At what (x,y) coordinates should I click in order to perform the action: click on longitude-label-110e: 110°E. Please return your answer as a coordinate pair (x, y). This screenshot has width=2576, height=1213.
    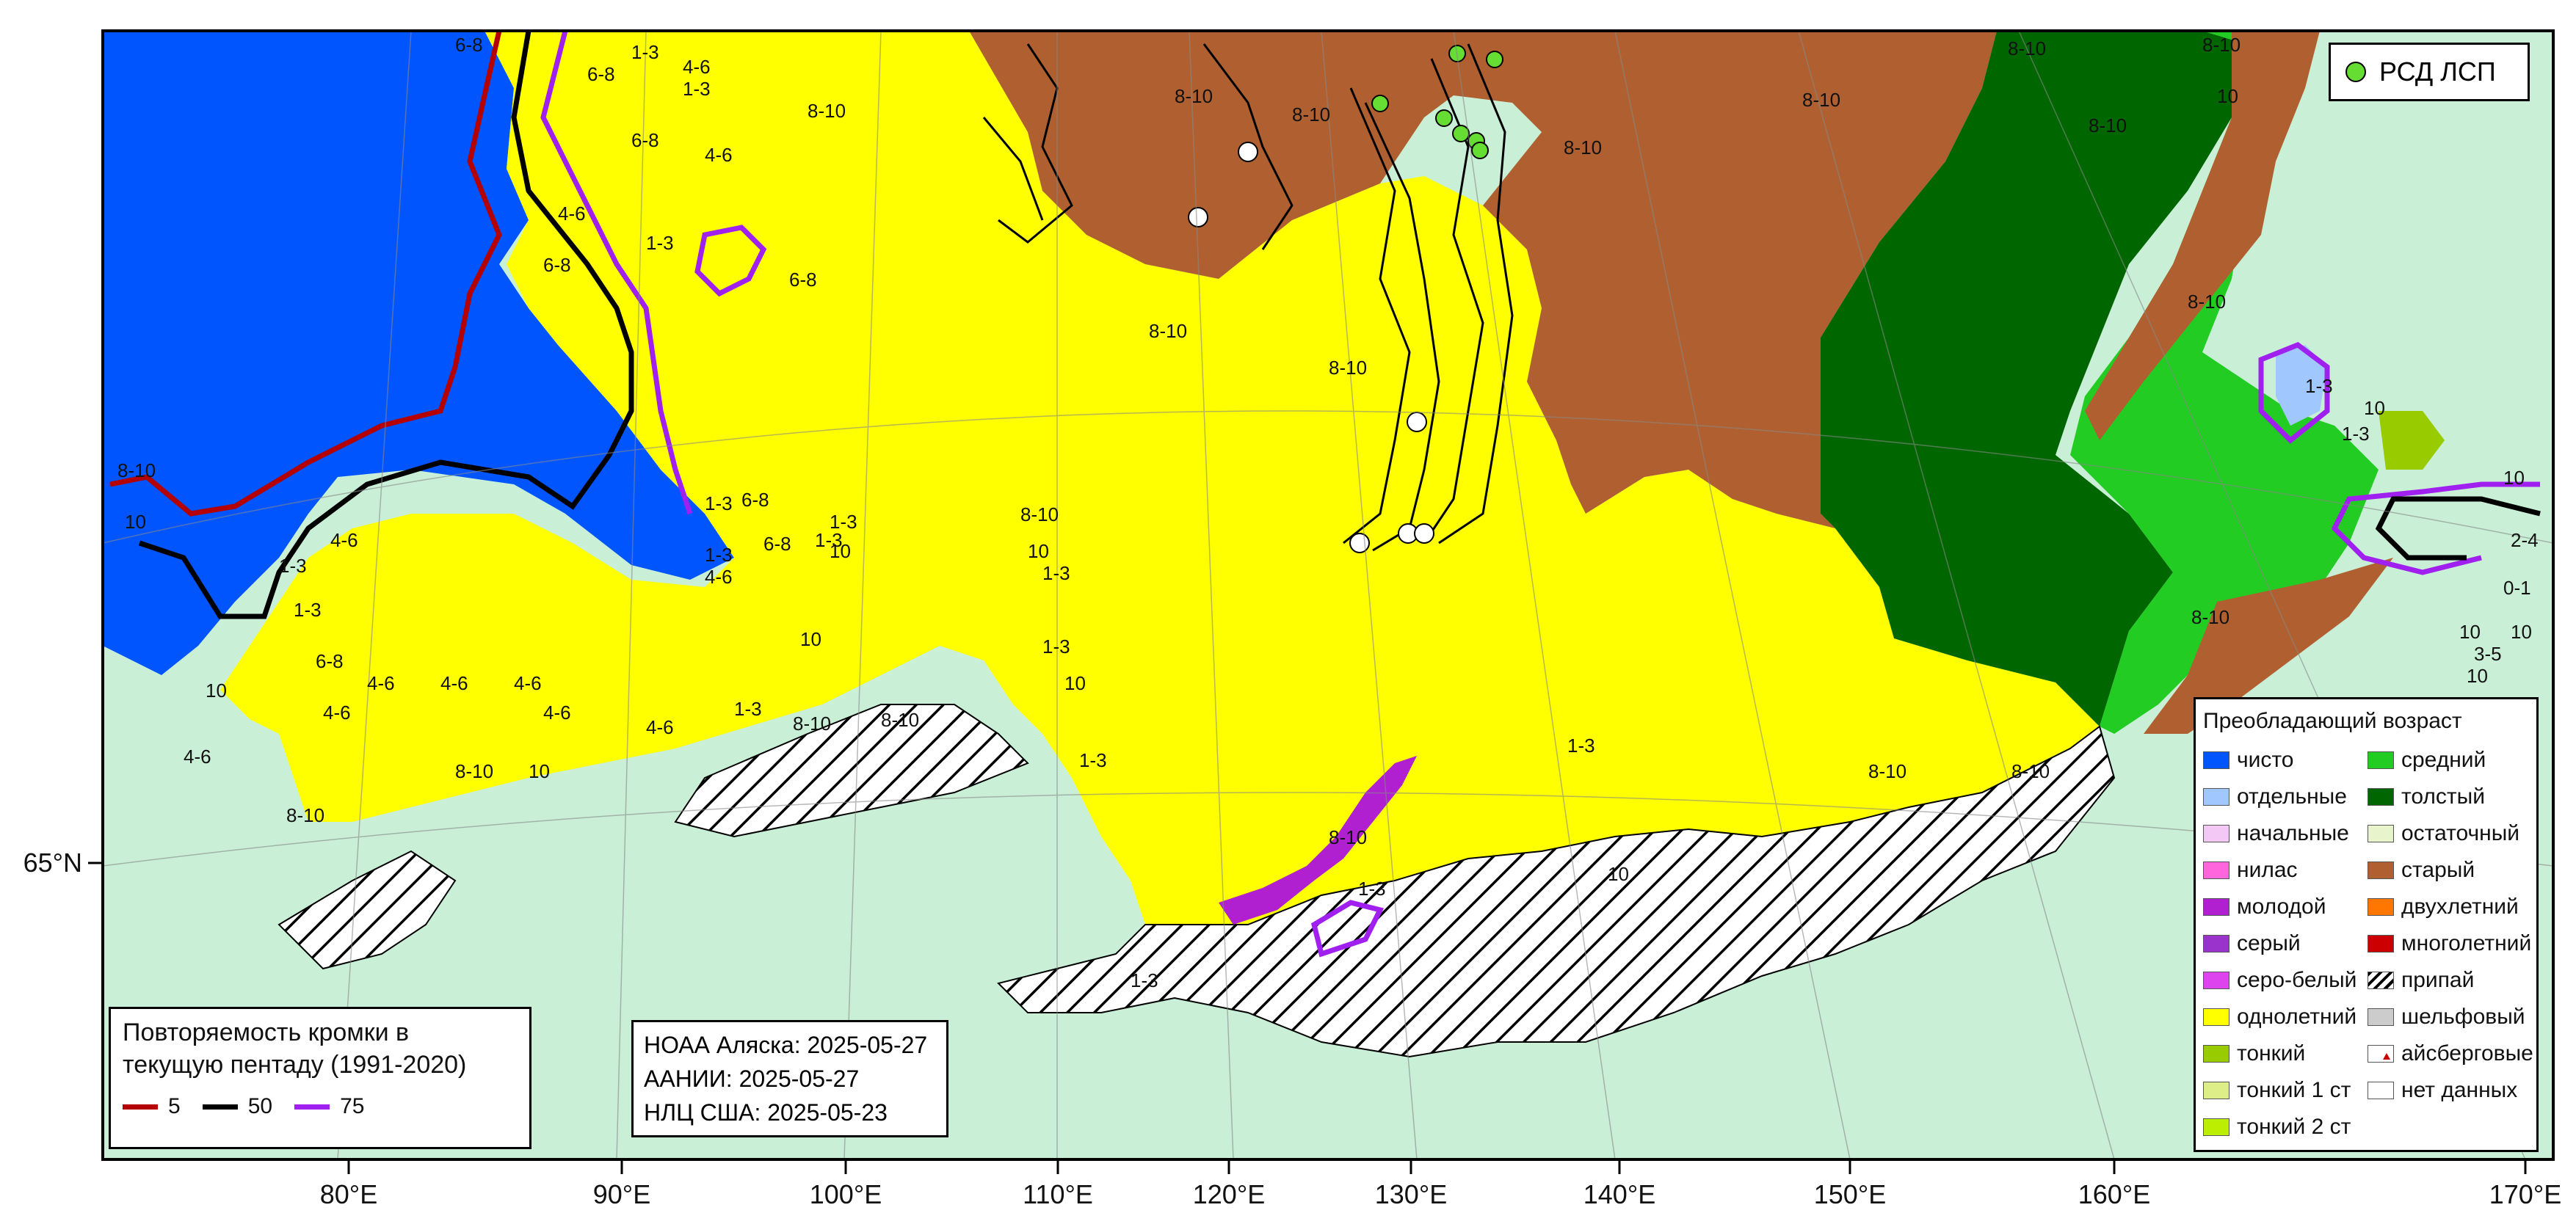
    Looking at the image, I should click on (1058, 1194).